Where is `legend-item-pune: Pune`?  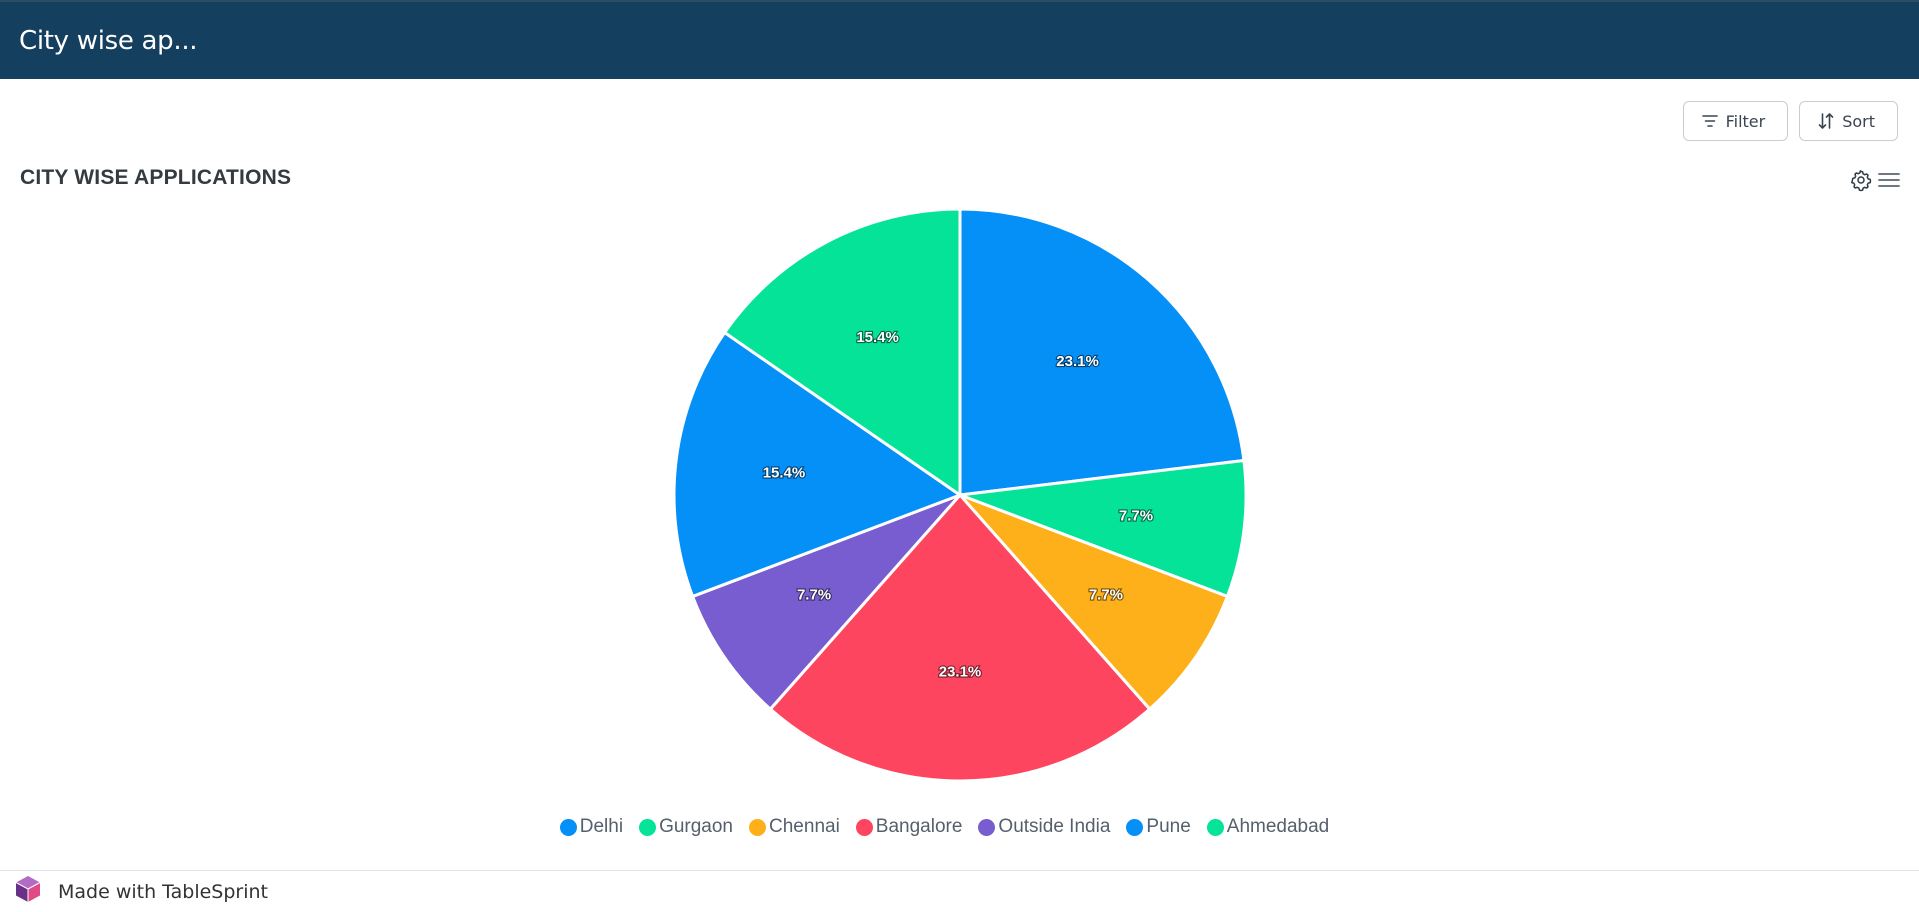
legend-item-pune: Pune is located at coordinates (1158, 827).